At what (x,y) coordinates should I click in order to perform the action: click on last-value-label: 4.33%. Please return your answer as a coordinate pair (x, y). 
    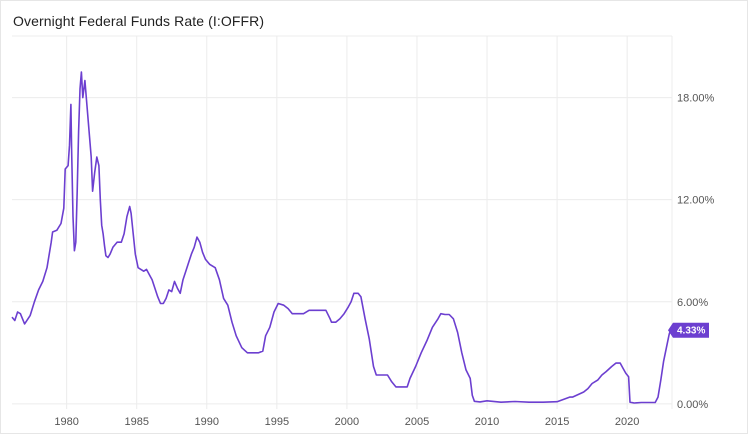
    Looking at the image, I should click on (691, 331).